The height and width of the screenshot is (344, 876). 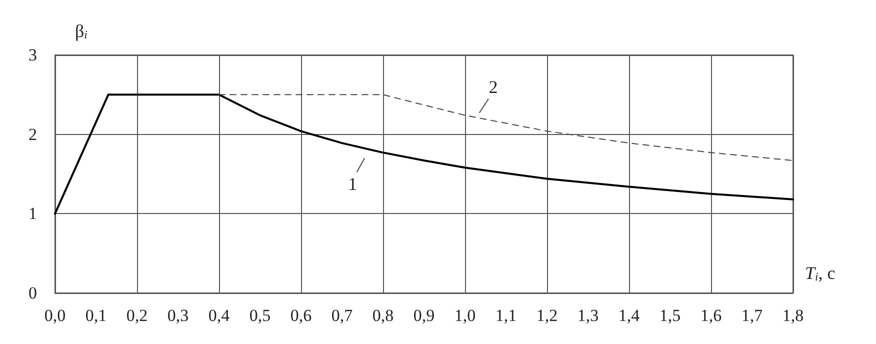 What do you see at coordinates (424, 315) in the screenshot?
I see `x-tick-label: 0,9` at bounding box center [424, 315].